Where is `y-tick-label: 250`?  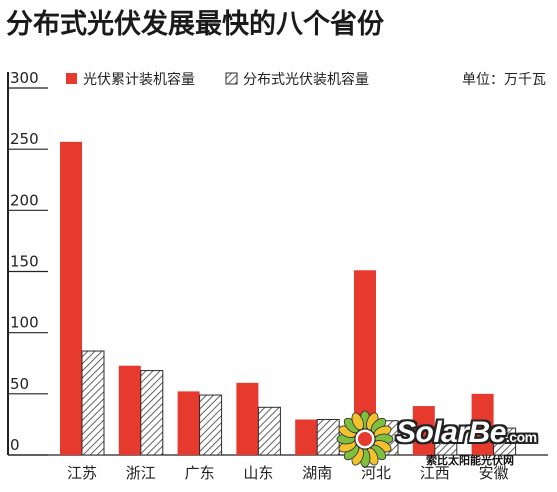
y-tick-label: 250 is located at coordinates (24, 139).